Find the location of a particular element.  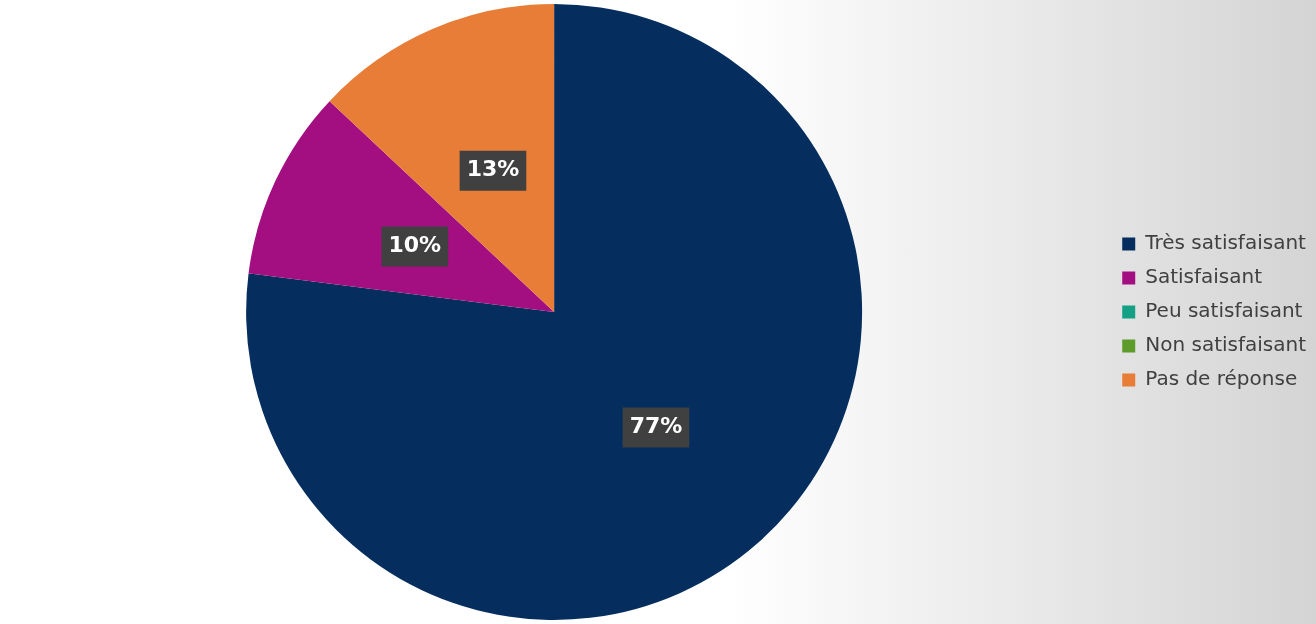

legend-label: Peu satisfaisant is located at coordinates (1224, 310).